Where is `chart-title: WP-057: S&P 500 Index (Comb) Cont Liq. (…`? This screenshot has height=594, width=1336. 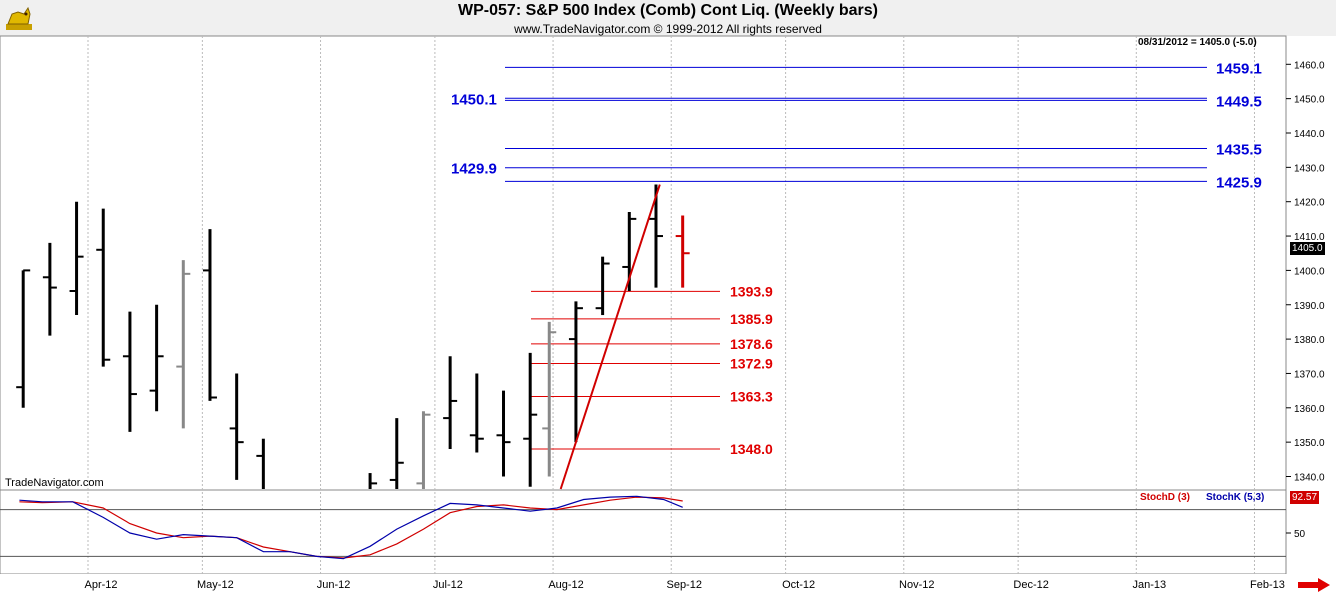 chart-title: WP-057: S&P 500 Index (Comb) Cont Liq. (… is located at coordinates (668, 10).